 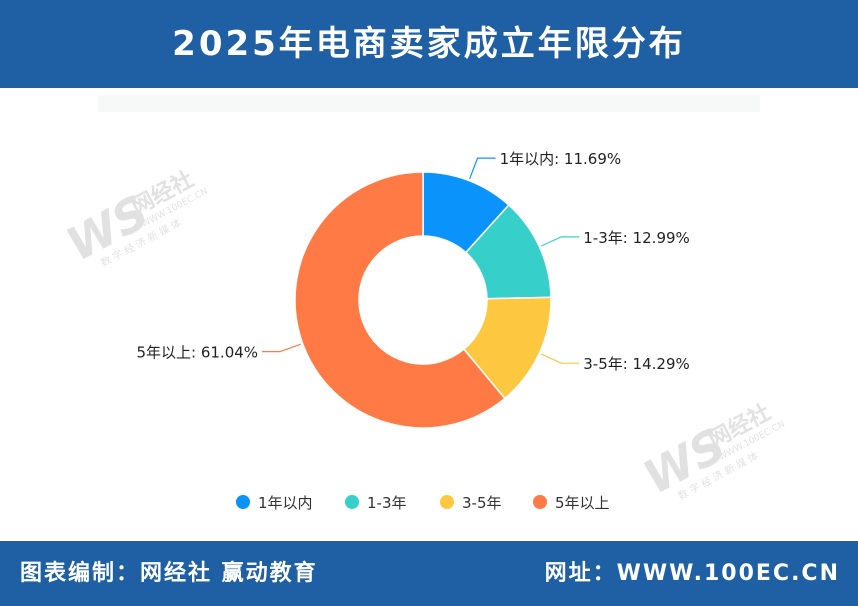 I want to click on title-bar: 2025年电商卖家成立年限分布, so click(x=429, y=44).